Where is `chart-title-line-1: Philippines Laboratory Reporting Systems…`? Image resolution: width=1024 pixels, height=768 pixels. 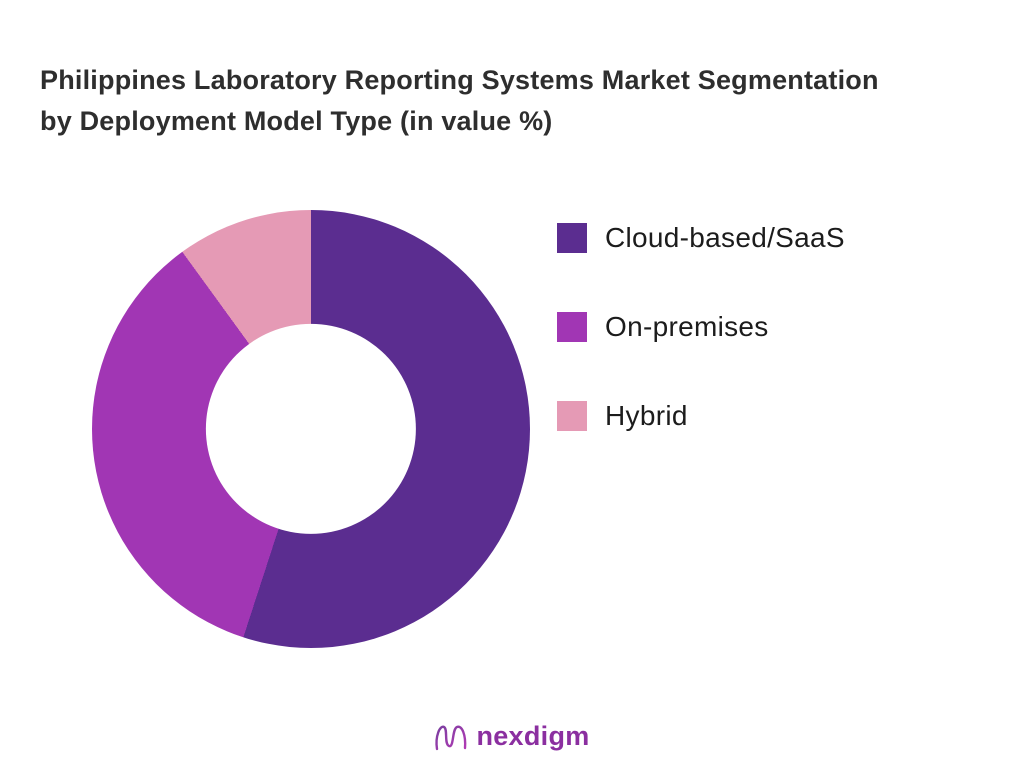
chart-title-line-1: Philippines Laboratory Reporting Systems… is located at coordinates (459, 80).